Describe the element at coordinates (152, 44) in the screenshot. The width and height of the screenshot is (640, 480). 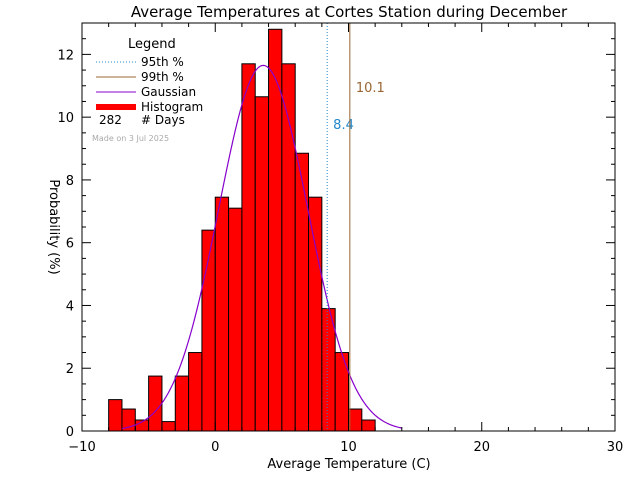
I see `legend-title: Legend` at that location.